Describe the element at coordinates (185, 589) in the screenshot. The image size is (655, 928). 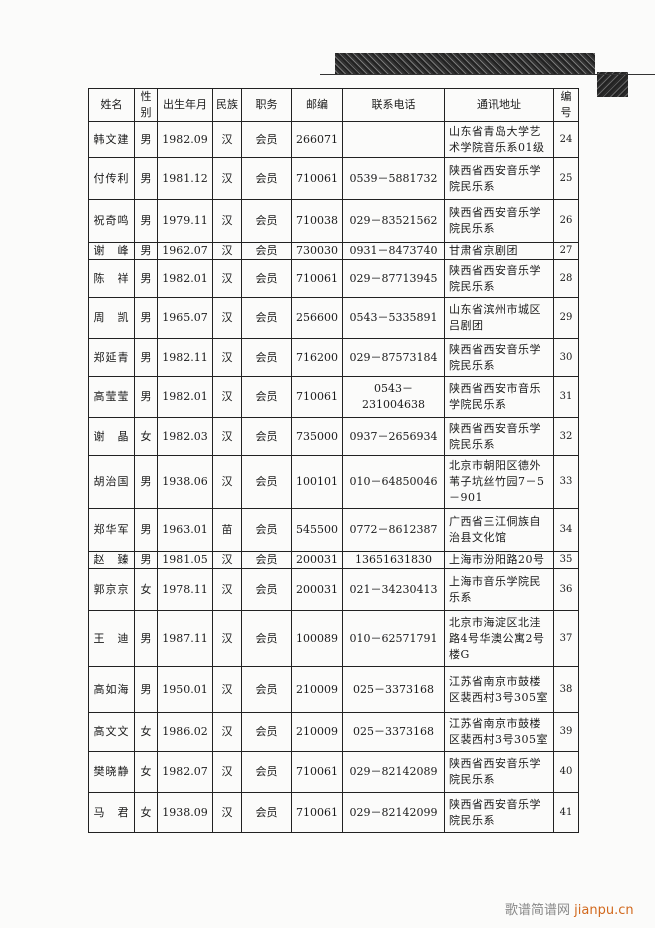
I see `cell-birth: 1978.11` at that location.